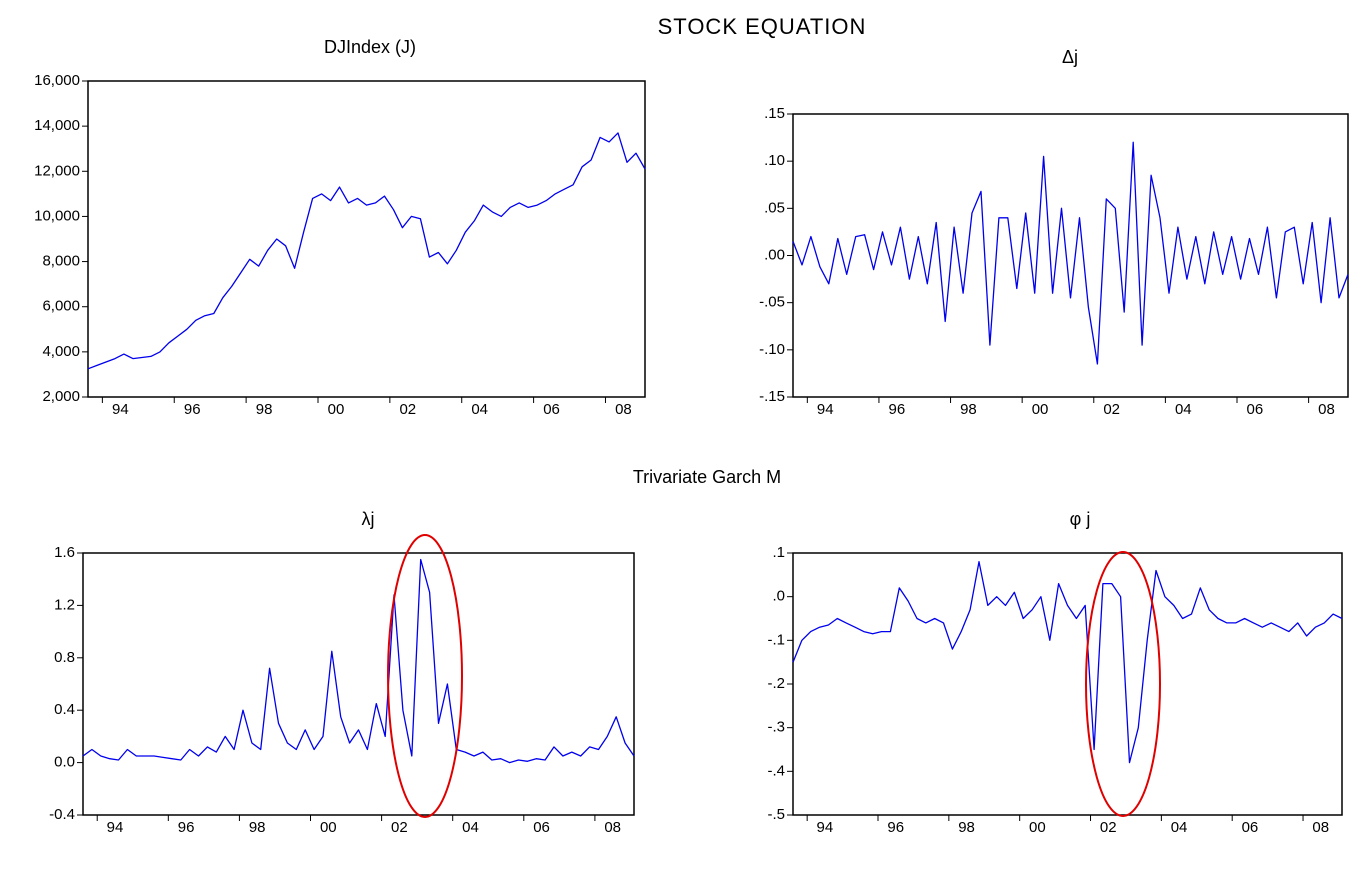  Describe the element at coordinates (776, 683) in the screenshot. I see `y-tick-label: -.2` at that location.